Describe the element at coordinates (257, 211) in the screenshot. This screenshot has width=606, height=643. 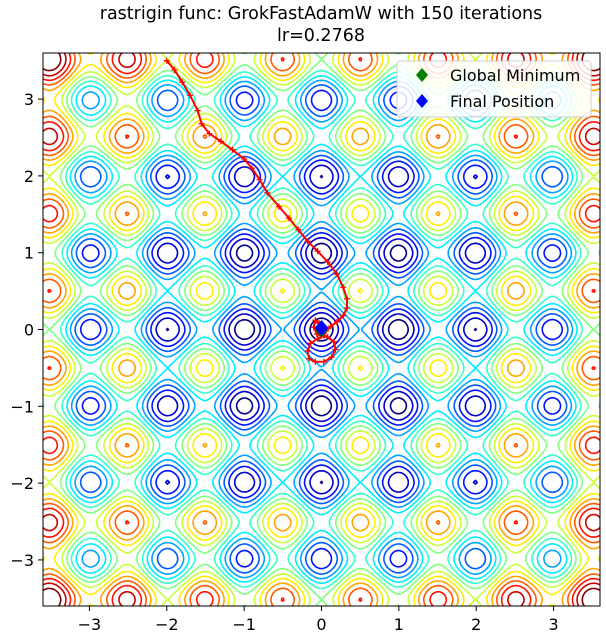
I see `trajectory` at that location.